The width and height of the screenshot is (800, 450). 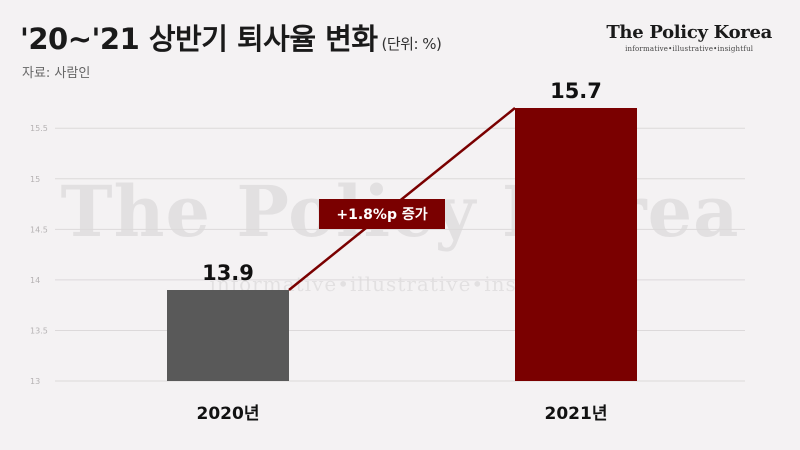 I want to click on annotation-label: +1.8%p 증가, so click(x=381, y=215).